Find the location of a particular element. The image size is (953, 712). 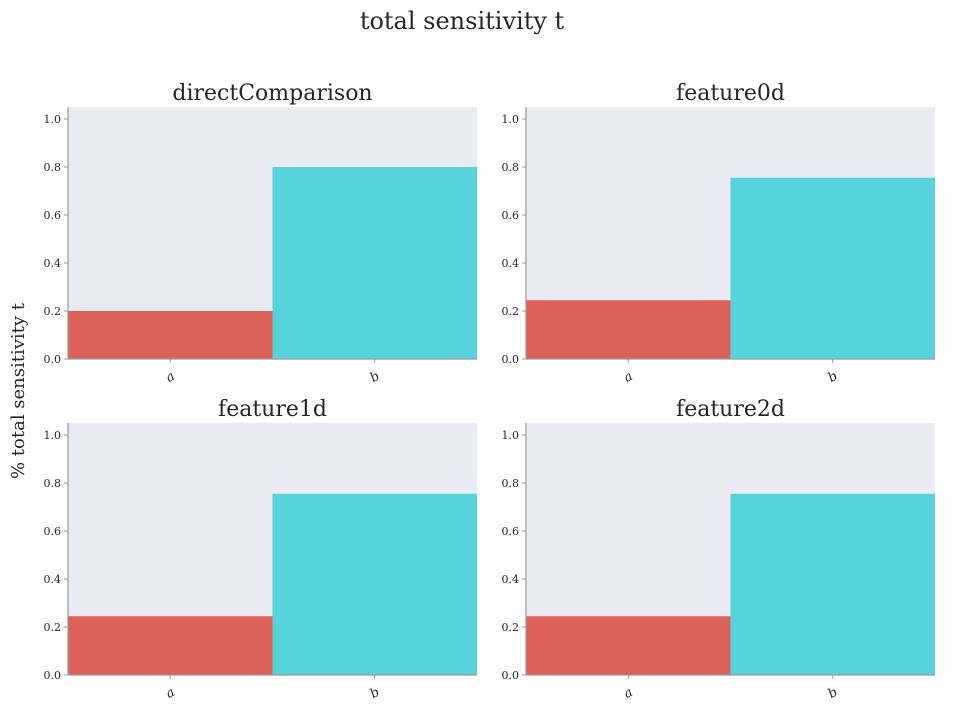

y-axis-label: % total sensitivity t is located at coordinates (18, 390).